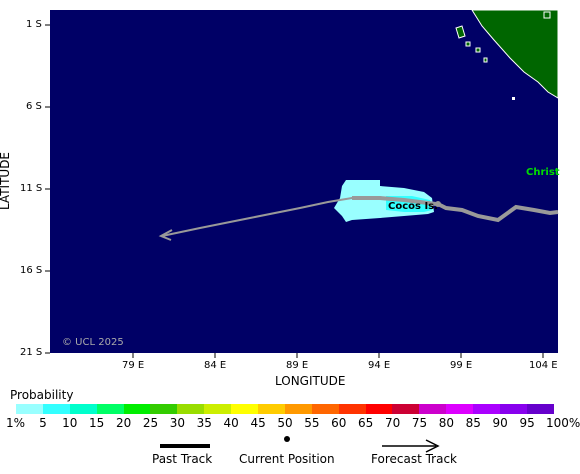 This screenshot has height=474, width=580. Describe the element at coordinates (6, 181) in the screenshot. I see `y-axis-title: LATITUDE` at that location.